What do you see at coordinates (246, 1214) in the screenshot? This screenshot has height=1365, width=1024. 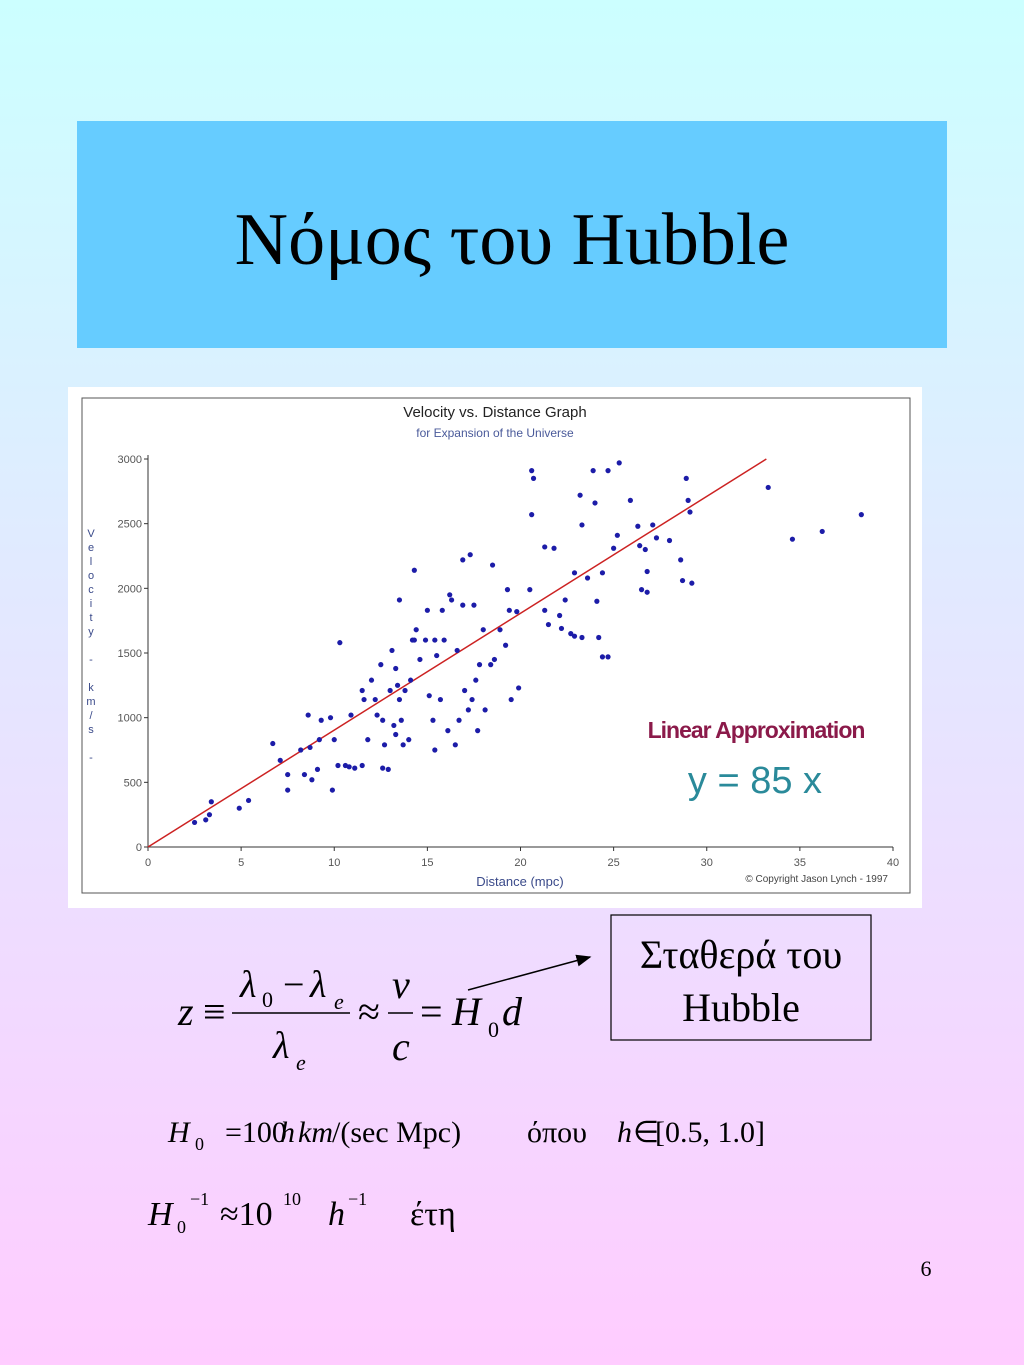 I see `formula-part: ≈10` at bounding box center [246, 1214].